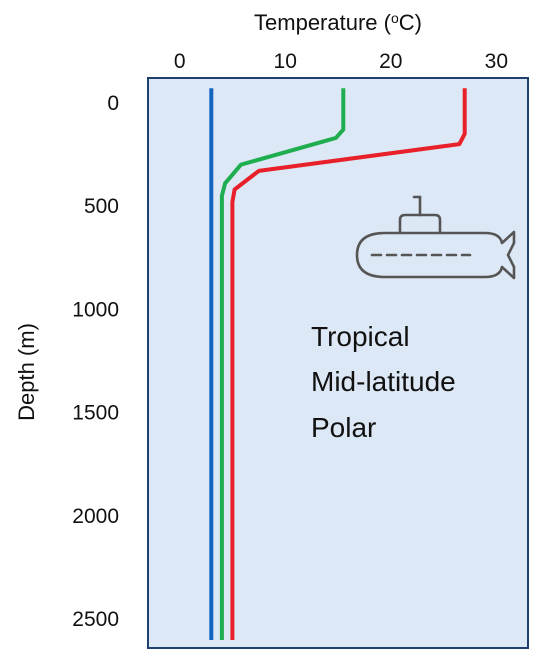 This screenshot has width=550, height=663. Describe the element at coordinates (435, 237) in the screenshot. I see `submarine-icon` at that location.